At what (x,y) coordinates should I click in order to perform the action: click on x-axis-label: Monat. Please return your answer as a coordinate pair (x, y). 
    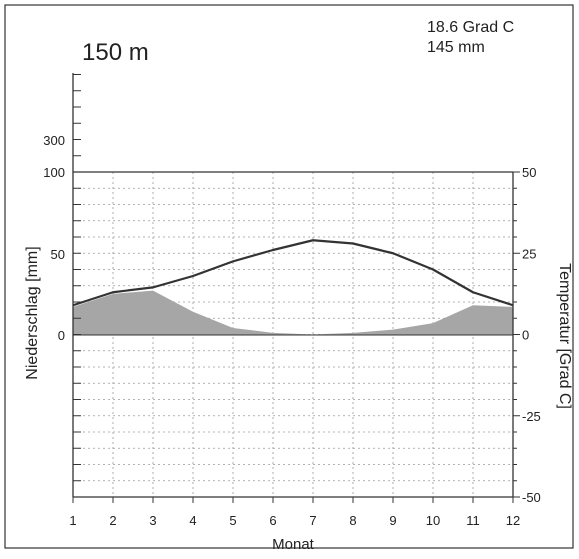
    Looking at the image, I should click on (293, 544).